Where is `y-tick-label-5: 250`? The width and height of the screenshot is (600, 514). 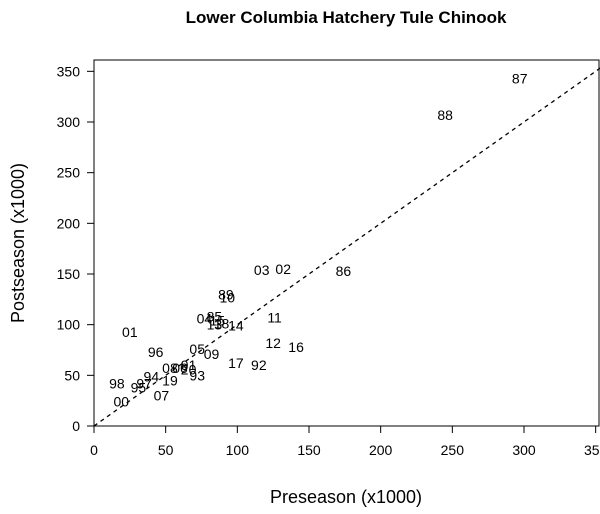
y-tick-label-5: 250 is located at coordinates (69, 173).